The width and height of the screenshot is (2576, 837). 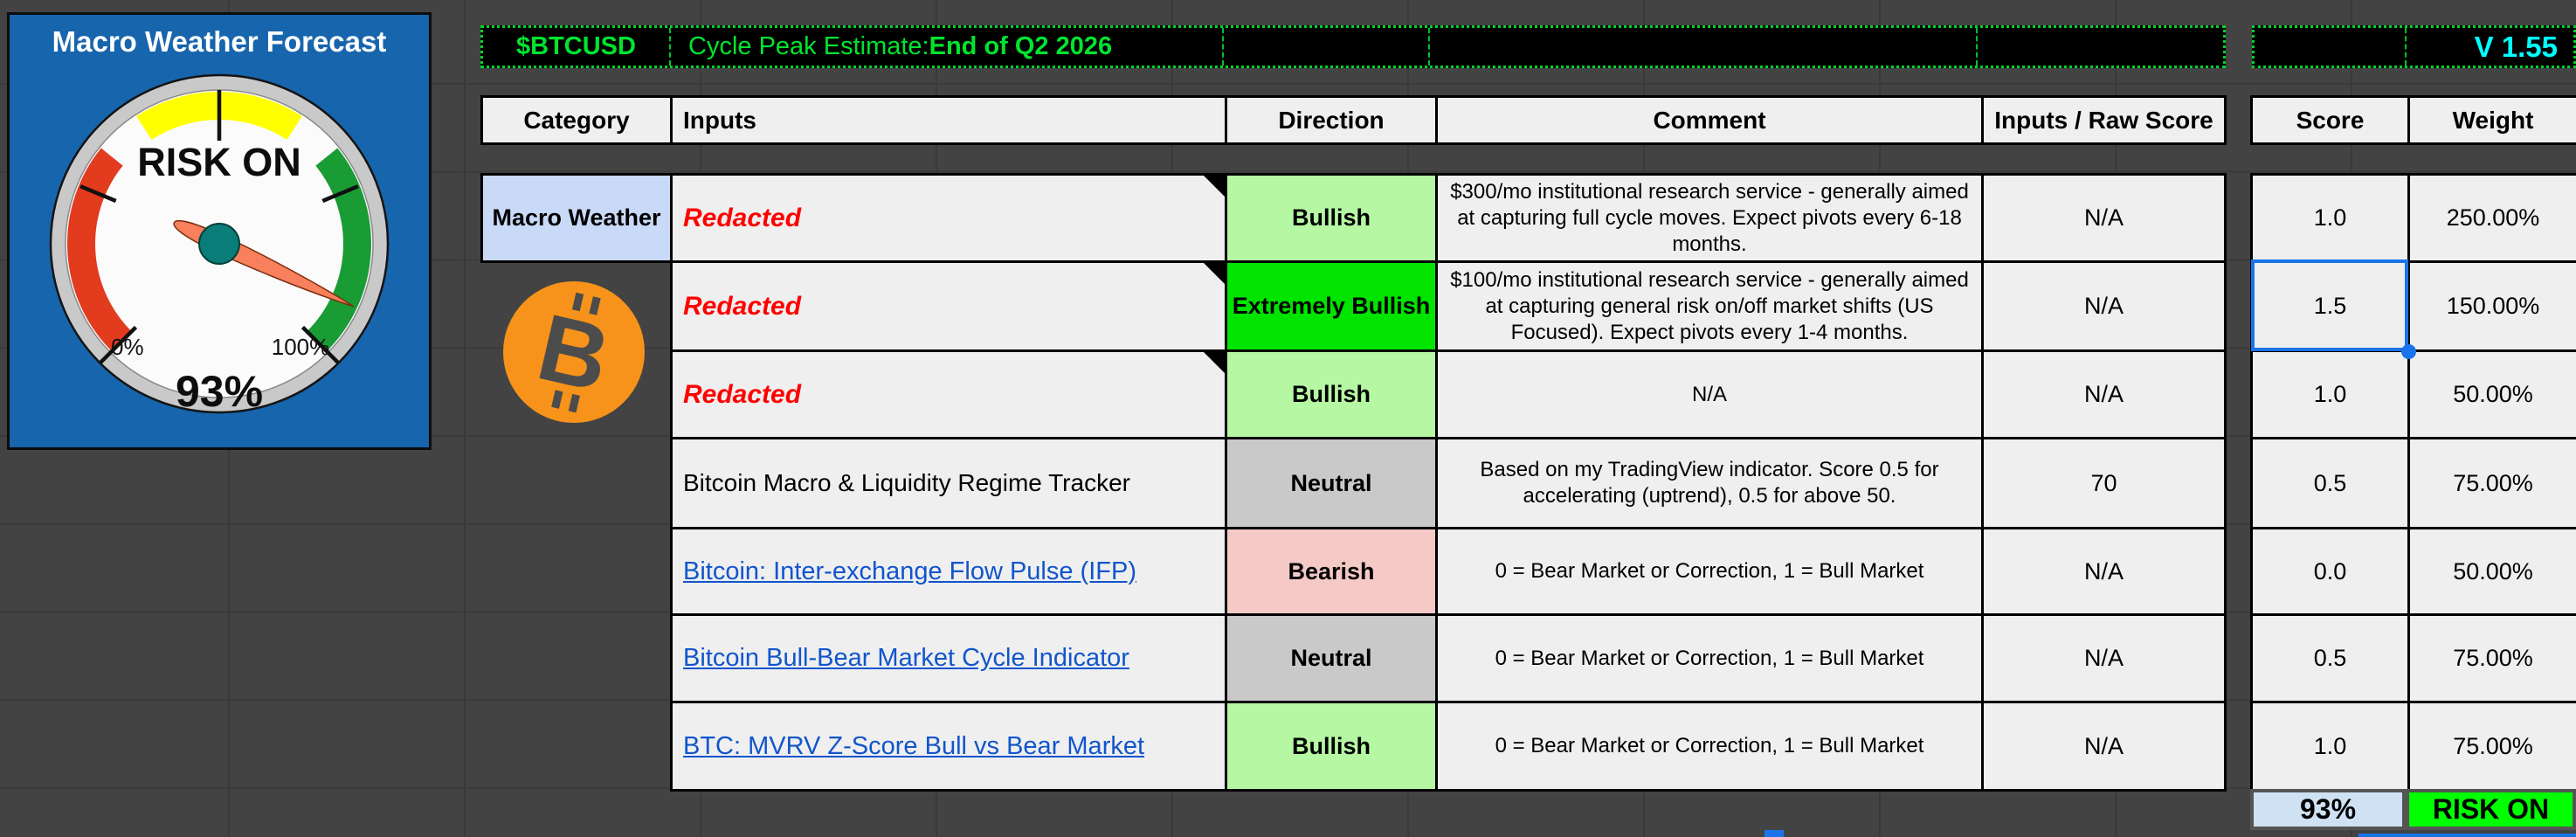 What do you see at coordinates (2491, 809) in the screenshot?
I see `summary-status-cell: RISK ON` at bounding box center [2491, 809].